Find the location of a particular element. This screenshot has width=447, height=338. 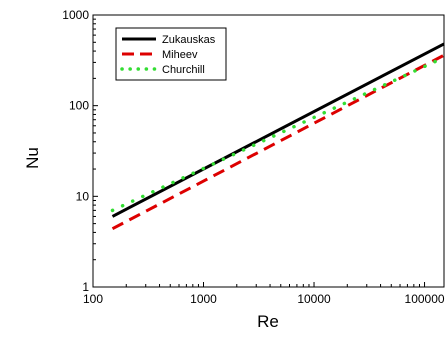

y-tick-label: 100 is located at coordinates (79, 106).